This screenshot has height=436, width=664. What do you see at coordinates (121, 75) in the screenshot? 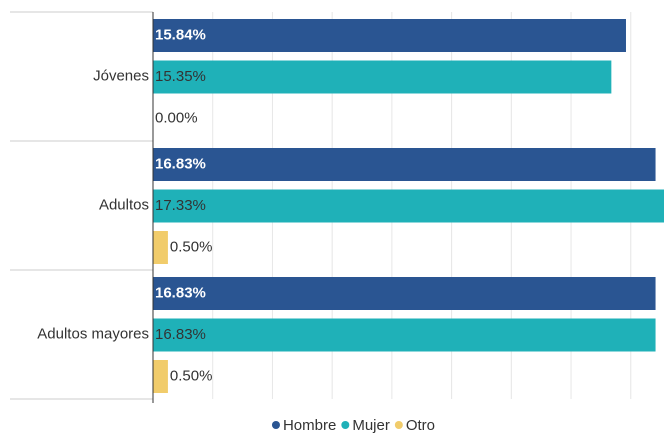
I see `y-tick-label: Jóvenes` at bounding box center [121, 75].